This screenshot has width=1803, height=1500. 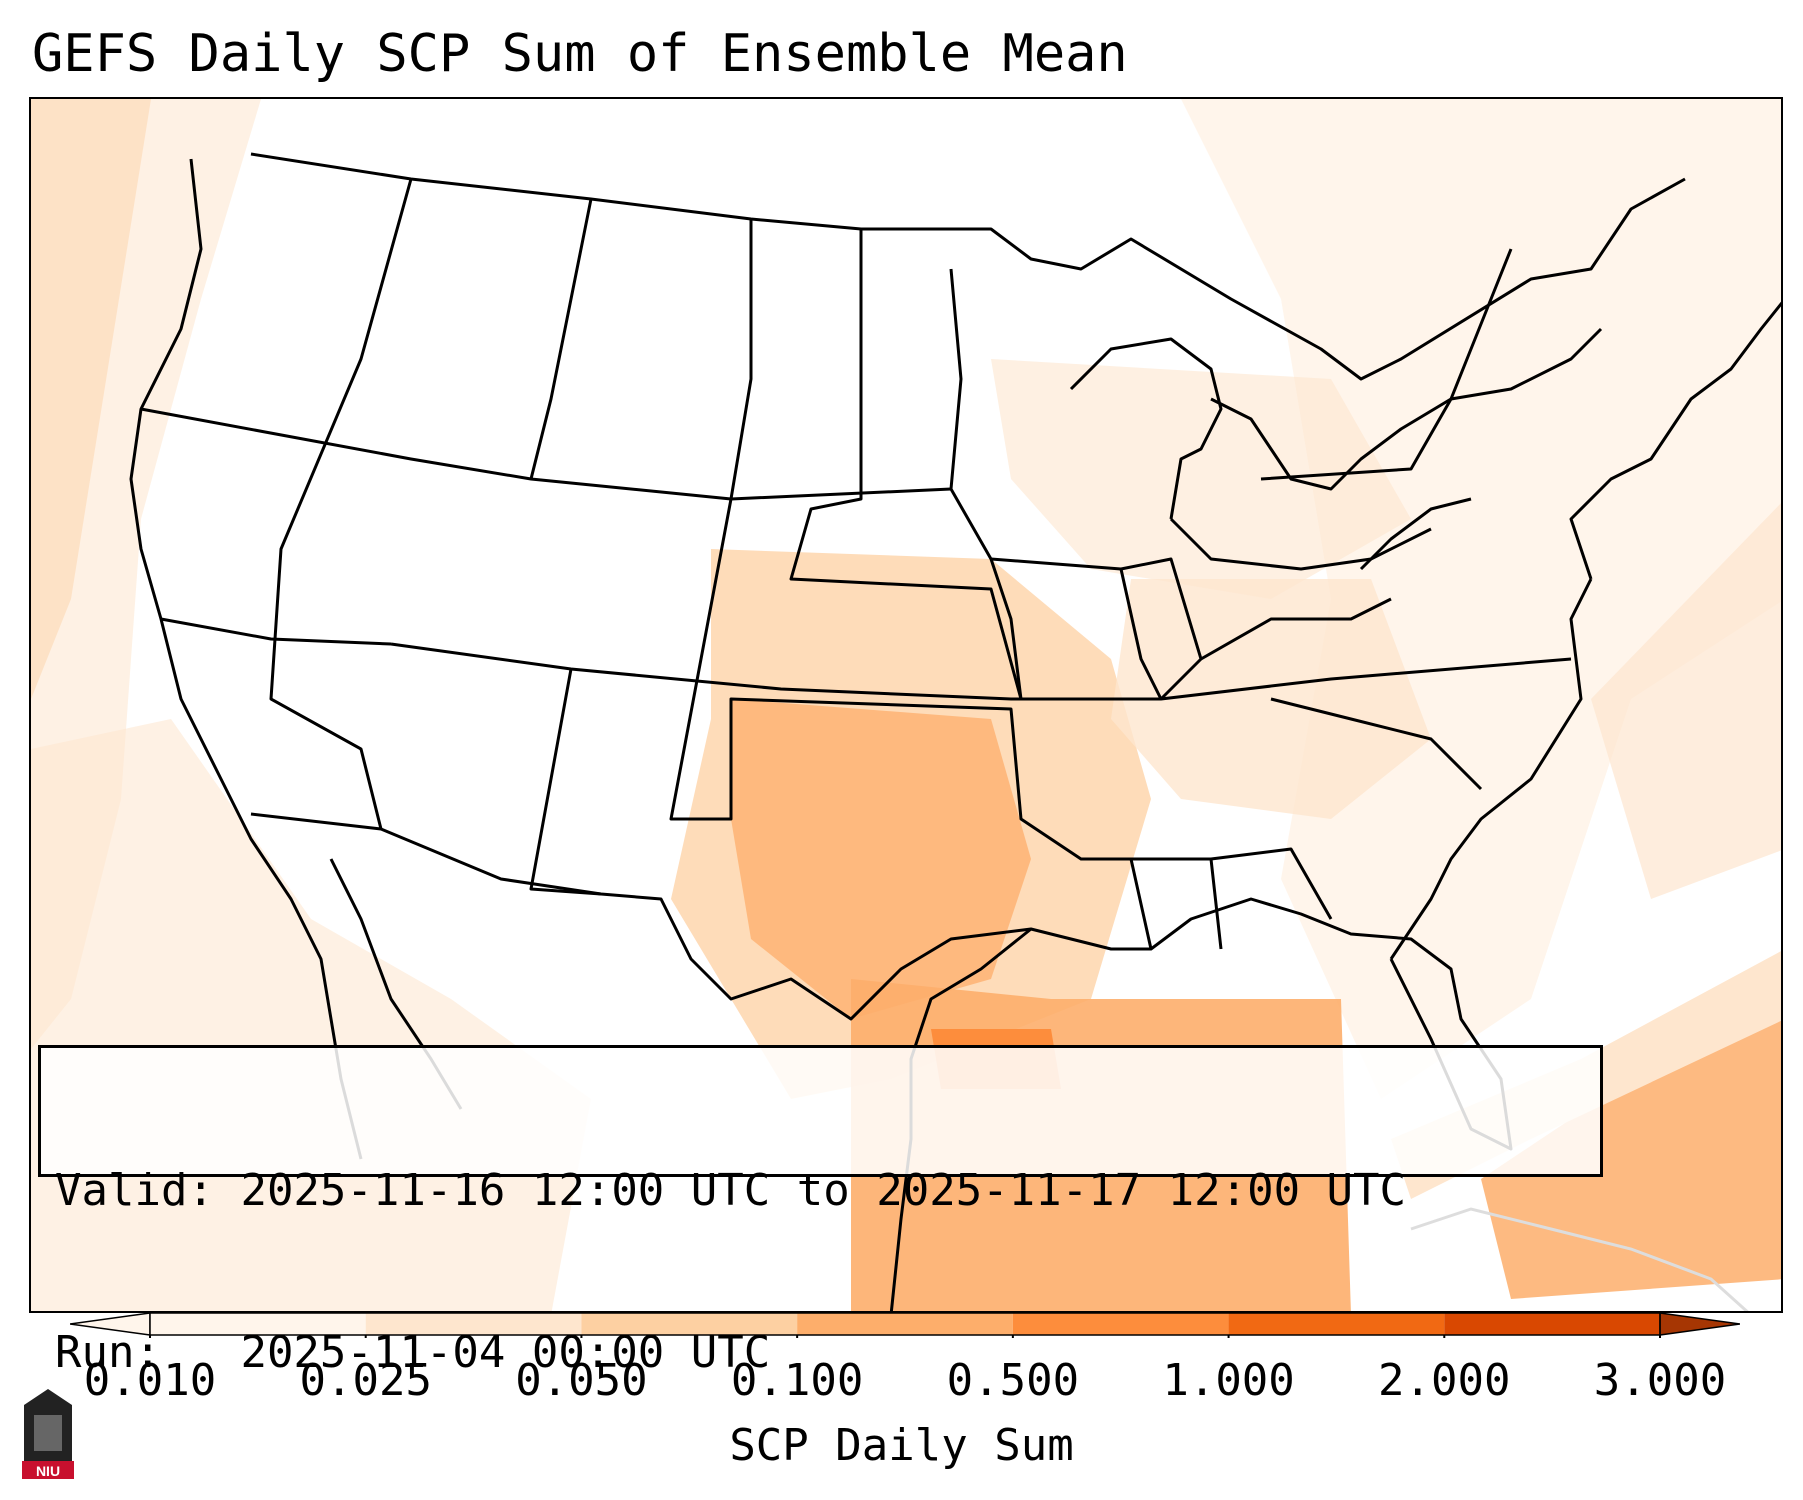 I want to click on colorbar-tick-label: 0.500, so click(x=1013, y=1380).